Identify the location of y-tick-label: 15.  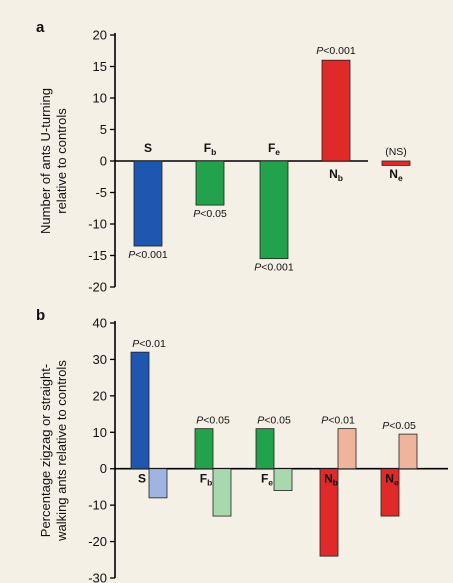
(100, 66).